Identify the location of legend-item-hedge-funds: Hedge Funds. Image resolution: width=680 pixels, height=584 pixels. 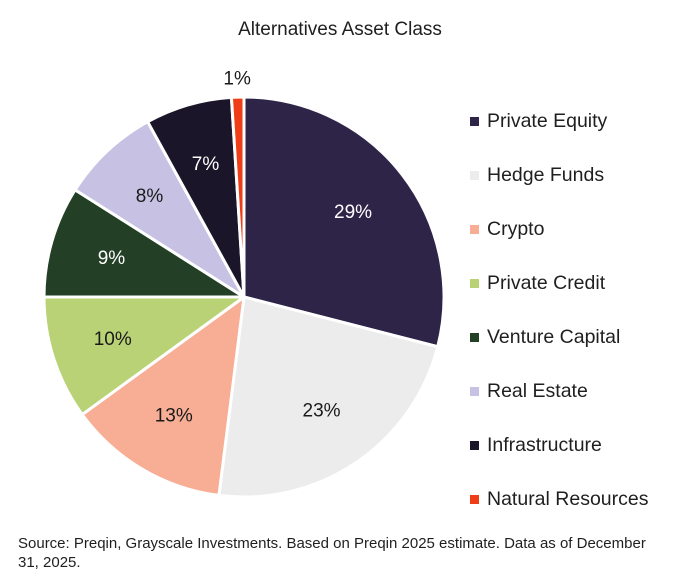
(559, 175).